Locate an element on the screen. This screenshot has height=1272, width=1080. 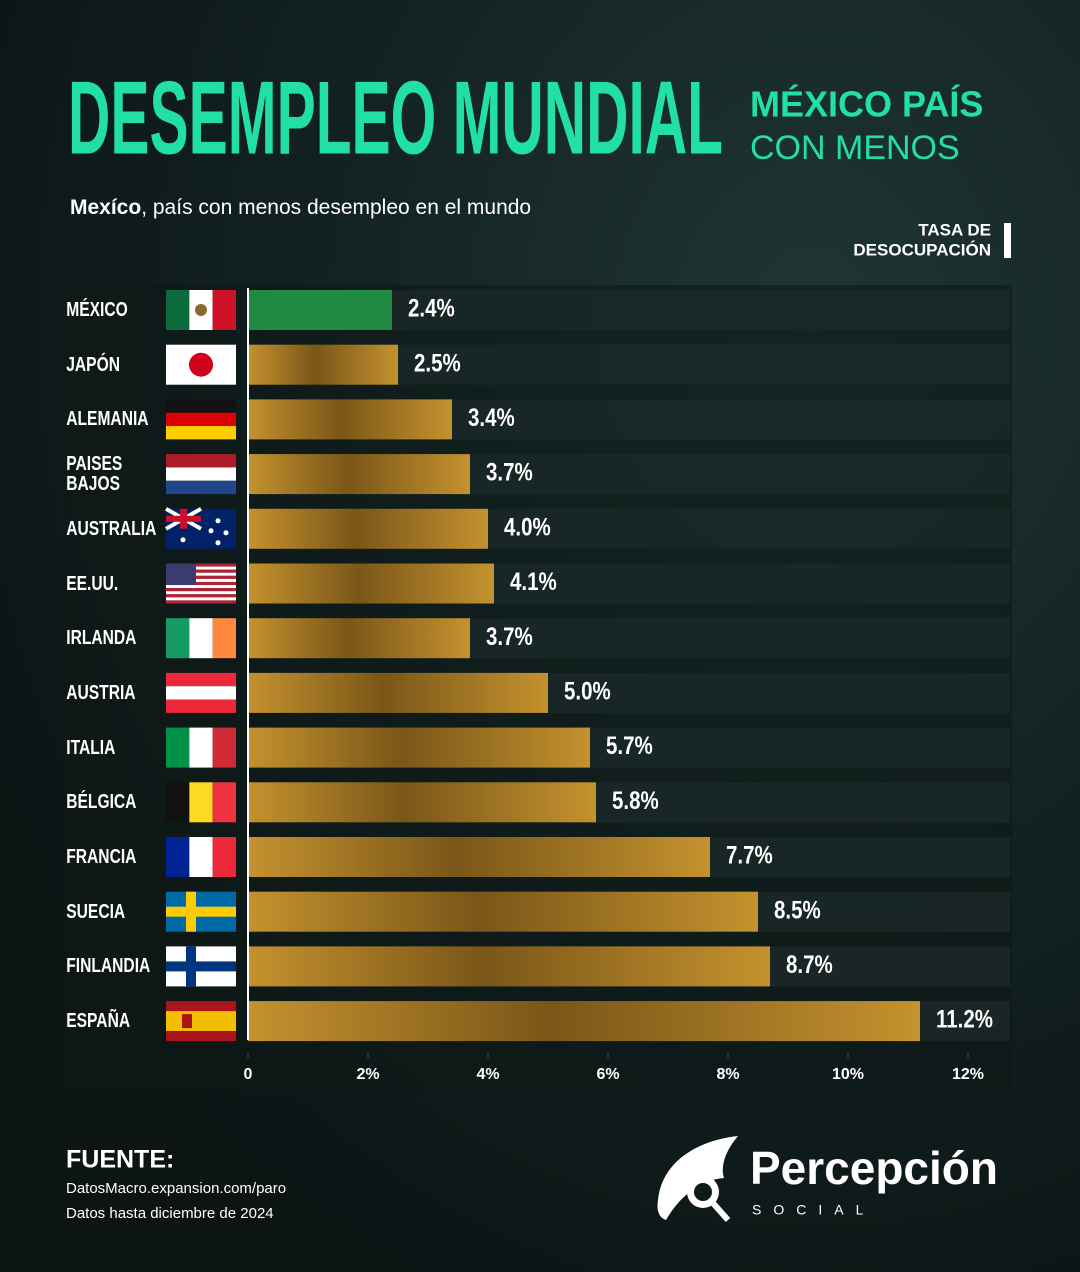
category-label: JAPÓN is located at coordinates (93, 364).